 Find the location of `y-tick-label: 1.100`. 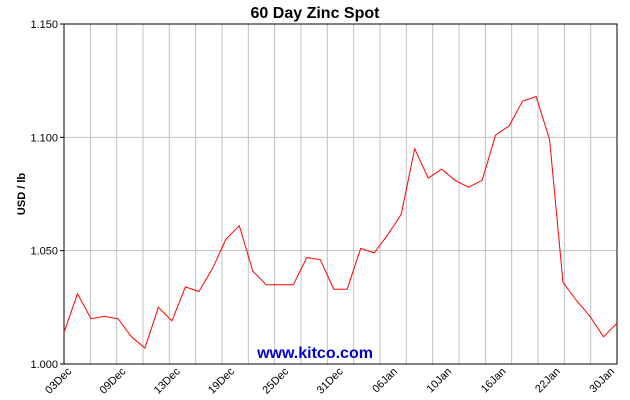

y-tick-label: 1.100 is located at coordinates (44, 138).